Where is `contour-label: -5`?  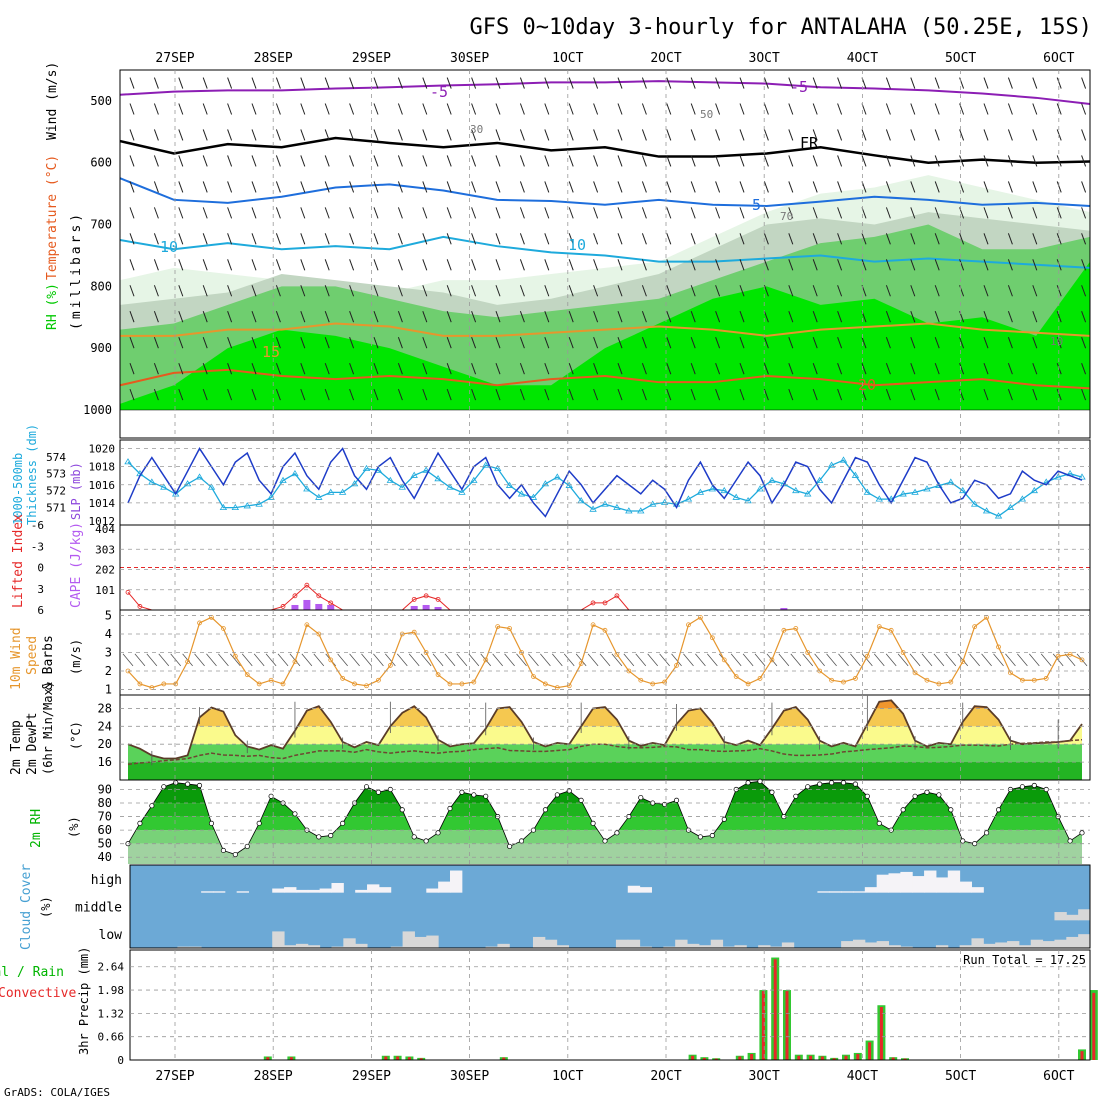
contour-label: -5 is located at coordinates (799, 87).